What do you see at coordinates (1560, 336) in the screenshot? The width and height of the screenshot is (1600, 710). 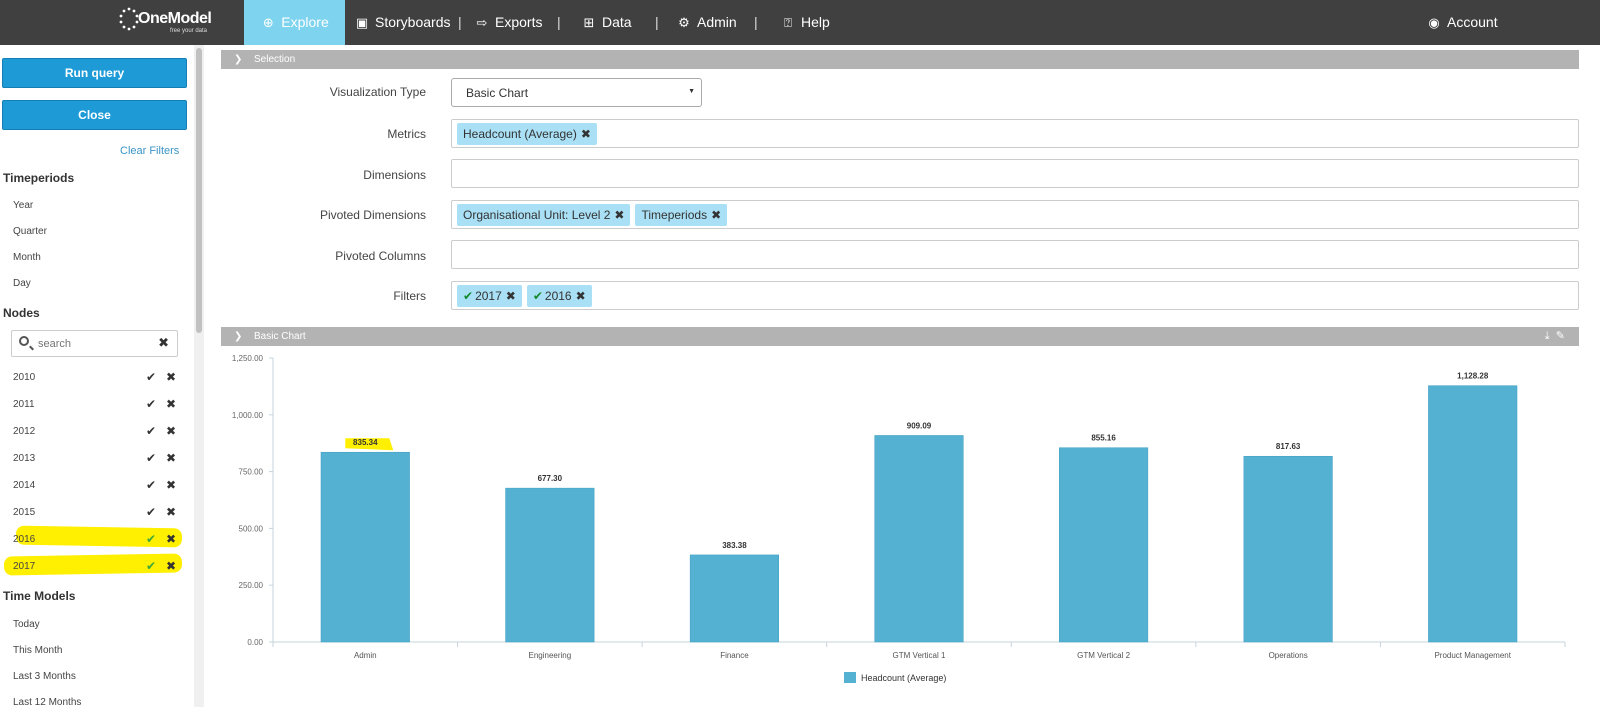 I see `pin-icon: ✎` at bounding box center [1560, 336].